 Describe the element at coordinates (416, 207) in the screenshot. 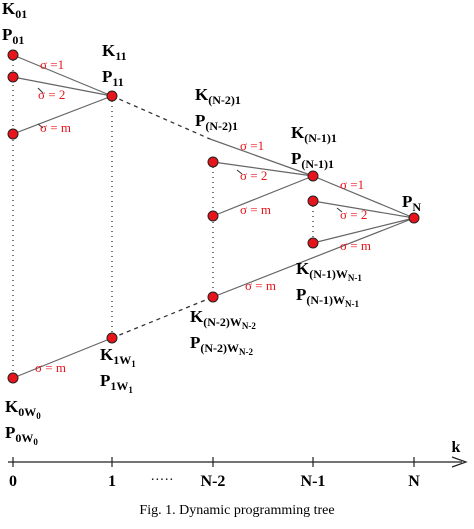

I see `label-sub: N` at that location.